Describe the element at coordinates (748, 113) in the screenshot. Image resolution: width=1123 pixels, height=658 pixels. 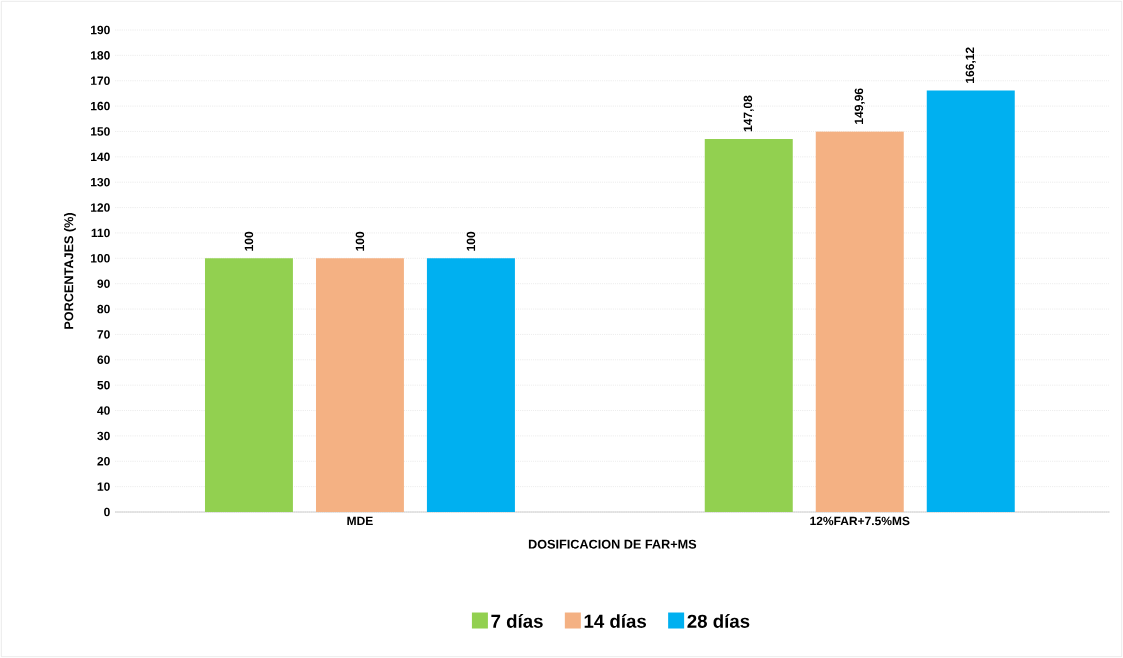
I see `data-label: 147,08` at that location.